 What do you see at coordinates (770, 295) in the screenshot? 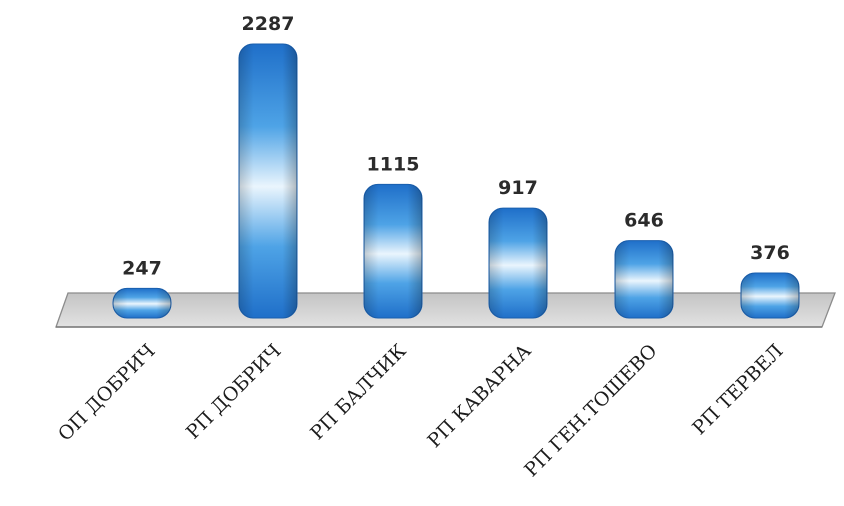
I see `bar-shade-рп-тервел` at bounding box center [770, 295].